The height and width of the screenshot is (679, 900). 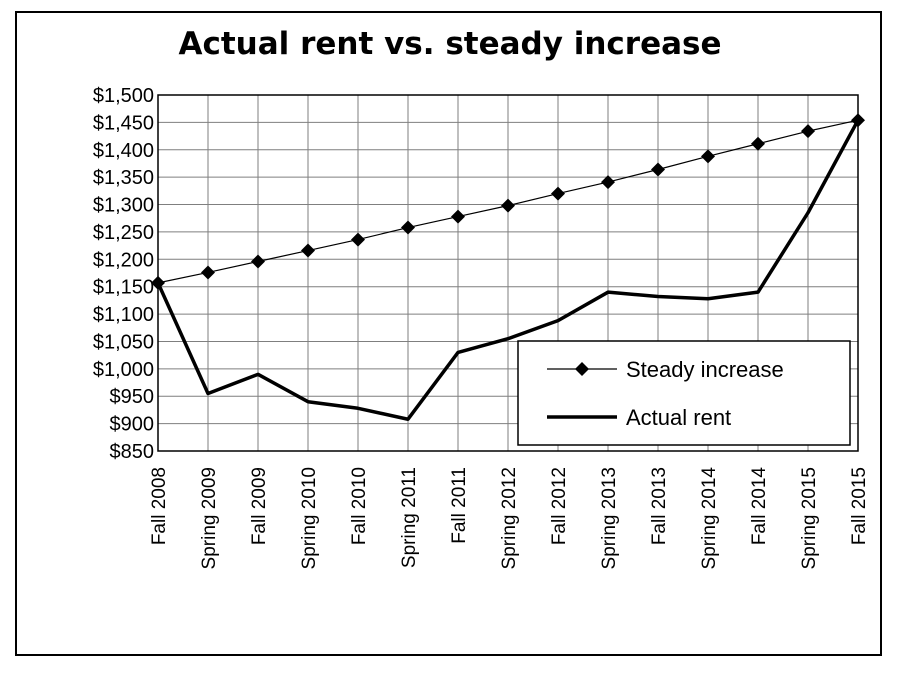 I want to click on y-tick-label: $950, so click(x=132, y=397).